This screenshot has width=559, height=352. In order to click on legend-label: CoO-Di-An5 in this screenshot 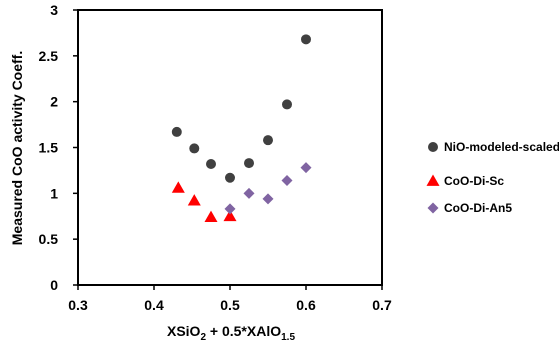, I will do `click(478, 208)`.